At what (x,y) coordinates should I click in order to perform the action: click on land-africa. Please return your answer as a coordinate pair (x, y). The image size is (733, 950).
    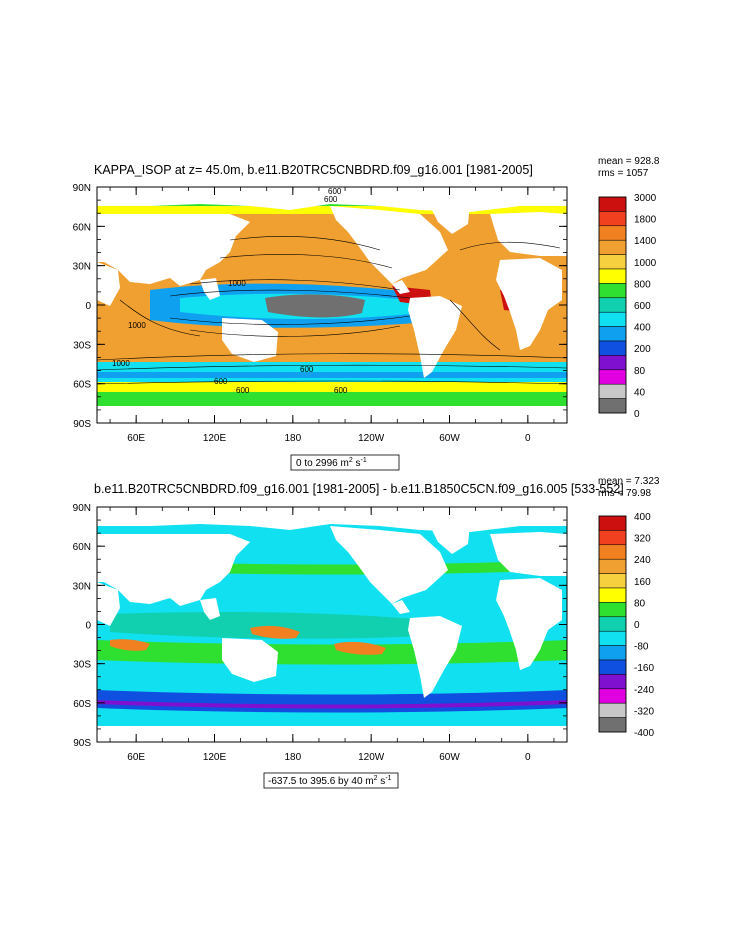
    Looking at the image, I should click on (529, 624).